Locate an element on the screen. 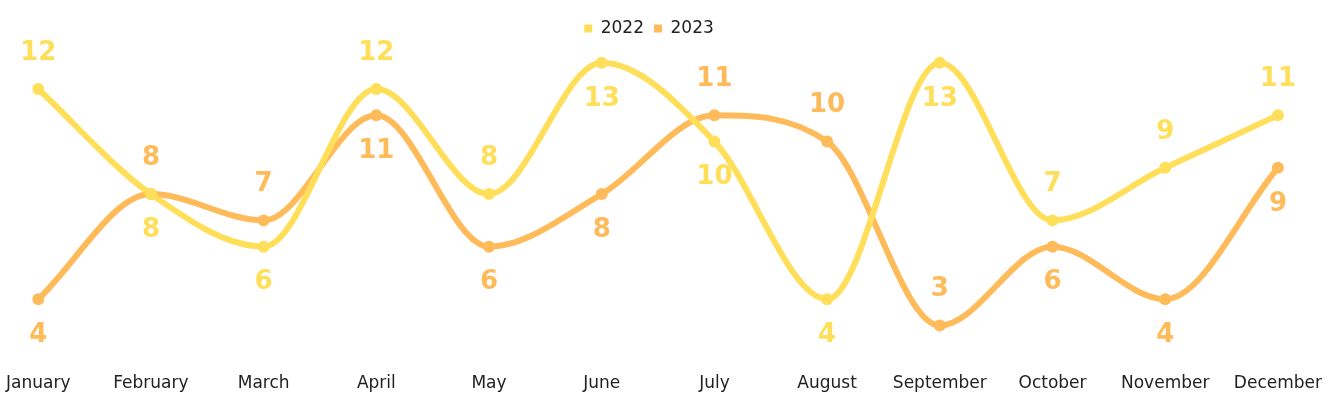  x-tick-label: May is located at coordinates (489, 382).